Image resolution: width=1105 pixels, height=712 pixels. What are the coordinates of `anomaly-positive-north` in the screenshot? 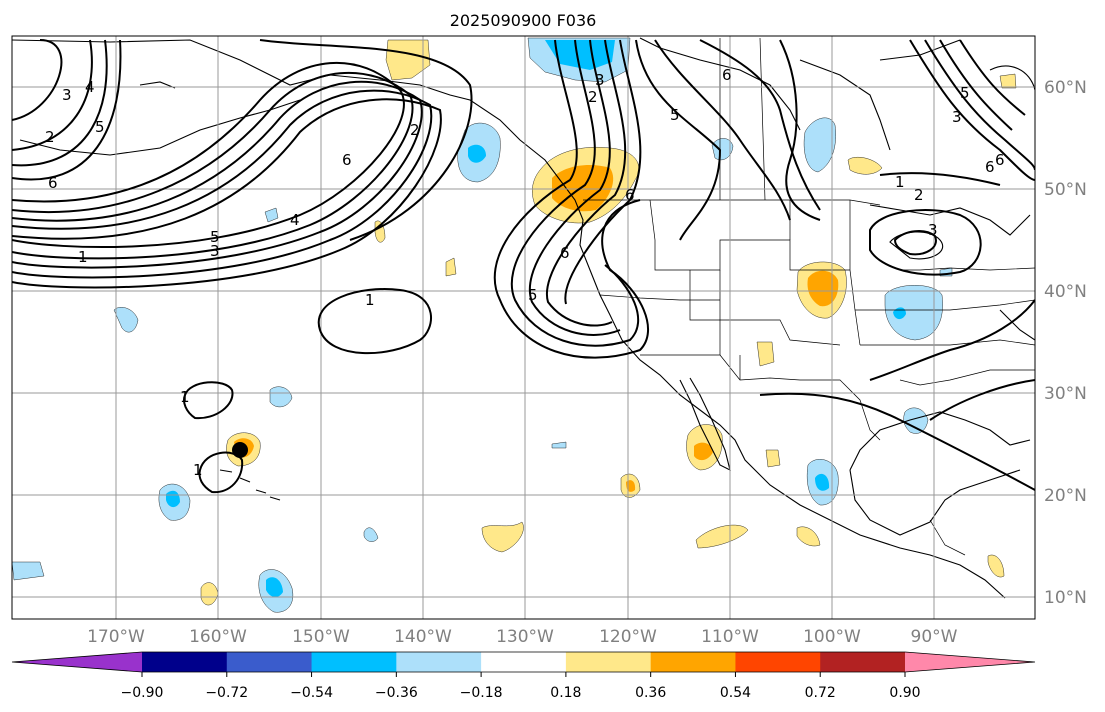 It's located at (408, 60).